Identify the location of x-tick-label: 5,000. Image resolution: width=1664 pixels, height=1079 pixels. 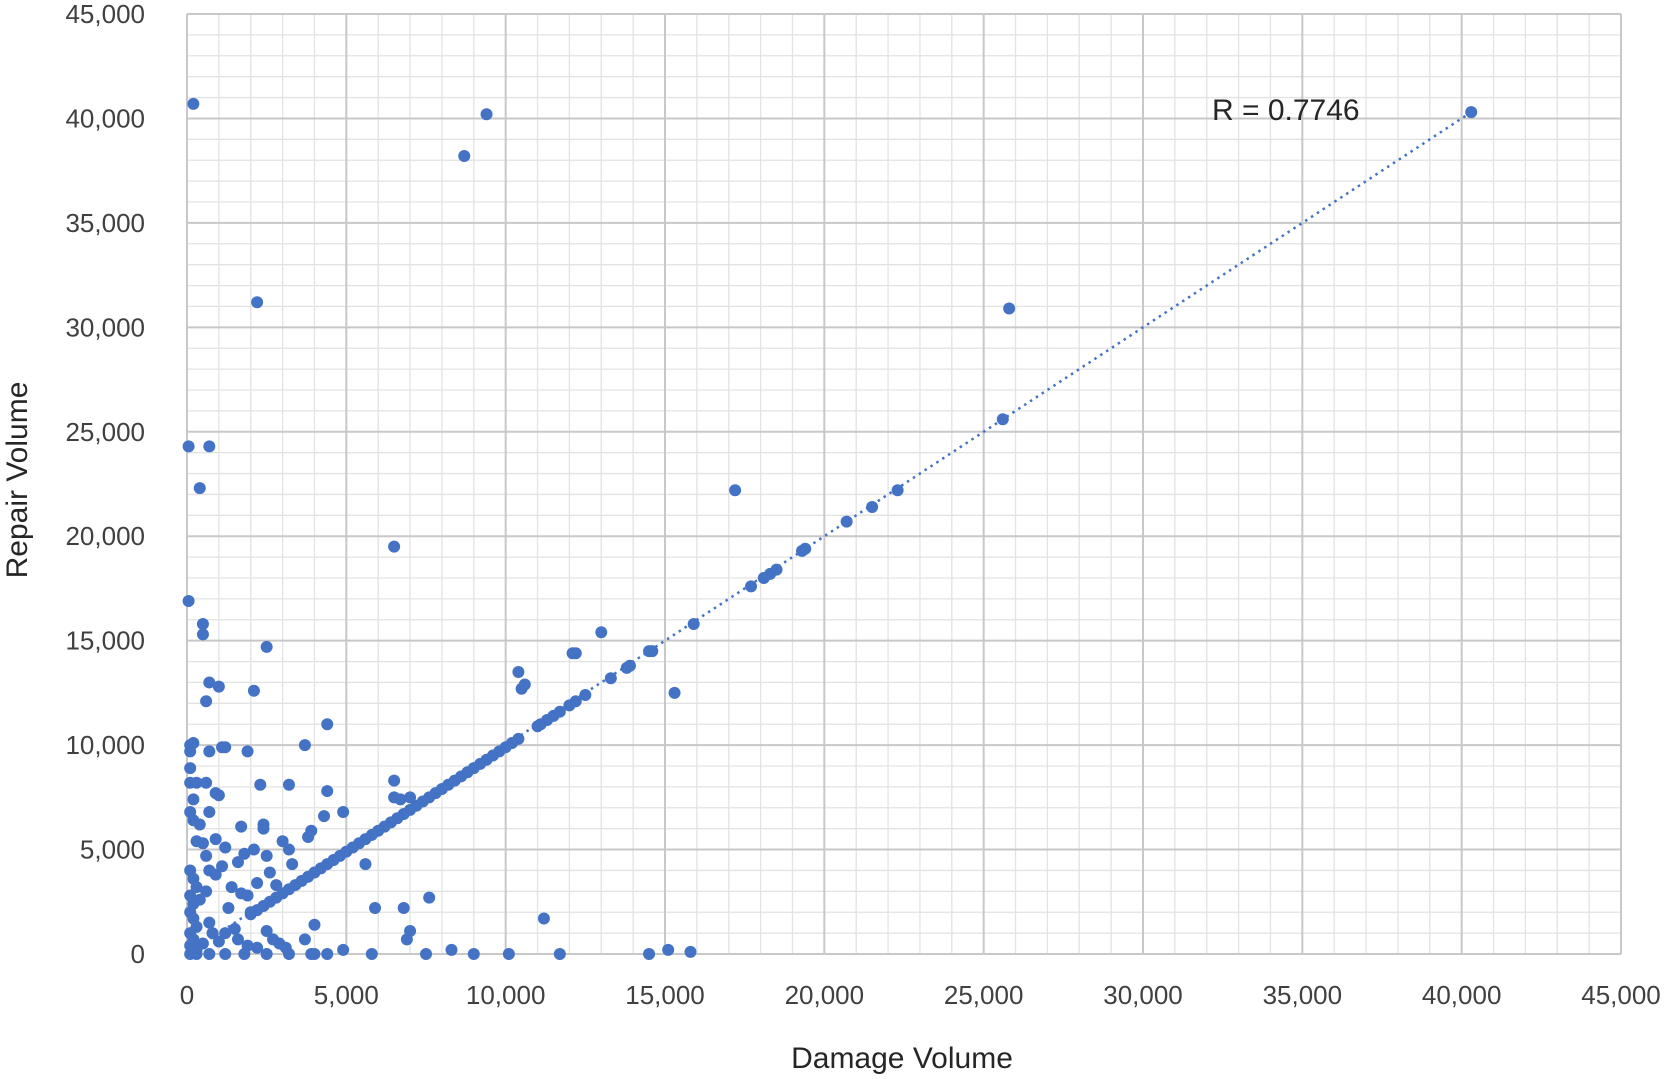
(346, 995).